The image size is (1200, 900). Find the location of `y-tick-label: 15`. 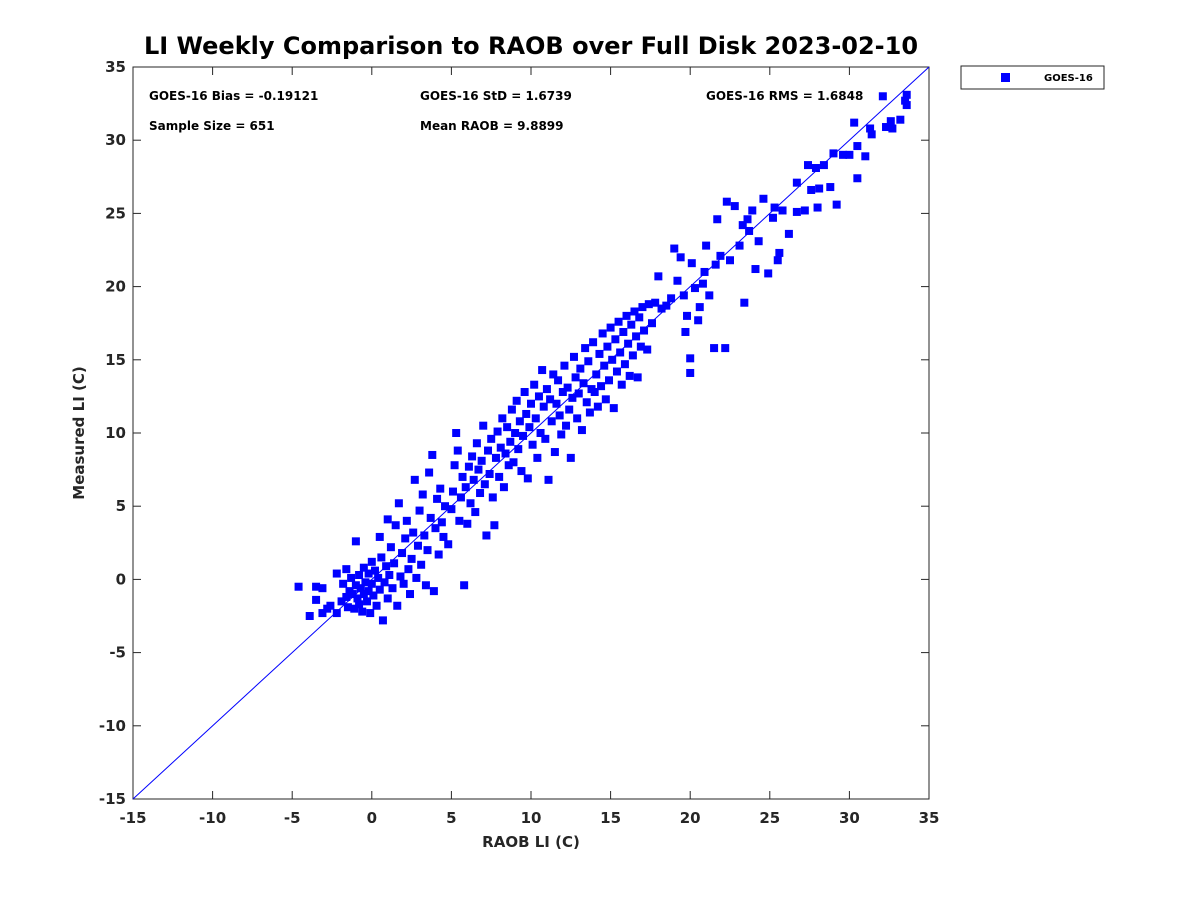

y-tick-label: 15 is located at coordinates (115, 360).